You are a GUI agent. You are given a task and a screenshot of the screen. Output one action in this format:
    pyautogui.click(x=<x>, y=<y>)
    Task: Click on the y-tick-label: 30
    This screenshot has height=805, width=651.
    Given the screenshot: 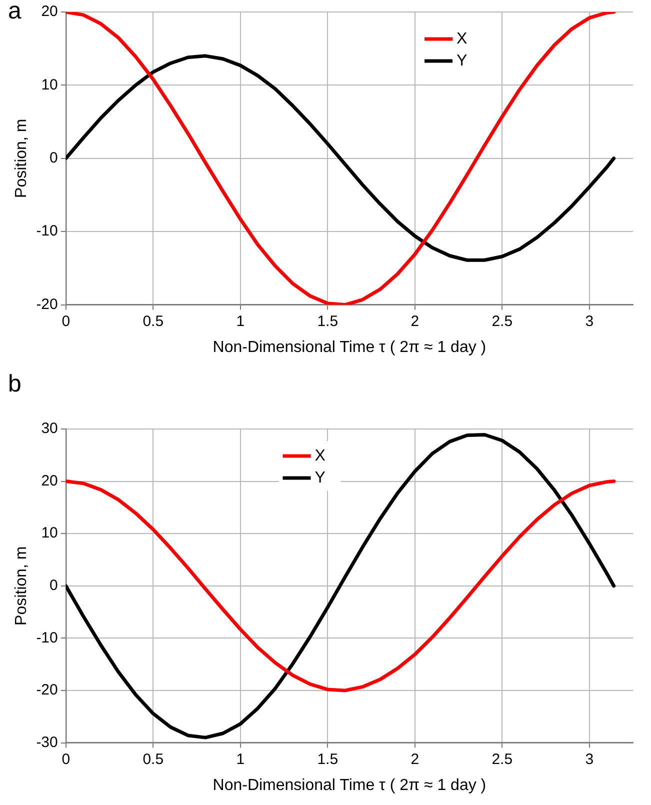 What is the action you would take?
    pyautogui.click(x=49, y=429)
    